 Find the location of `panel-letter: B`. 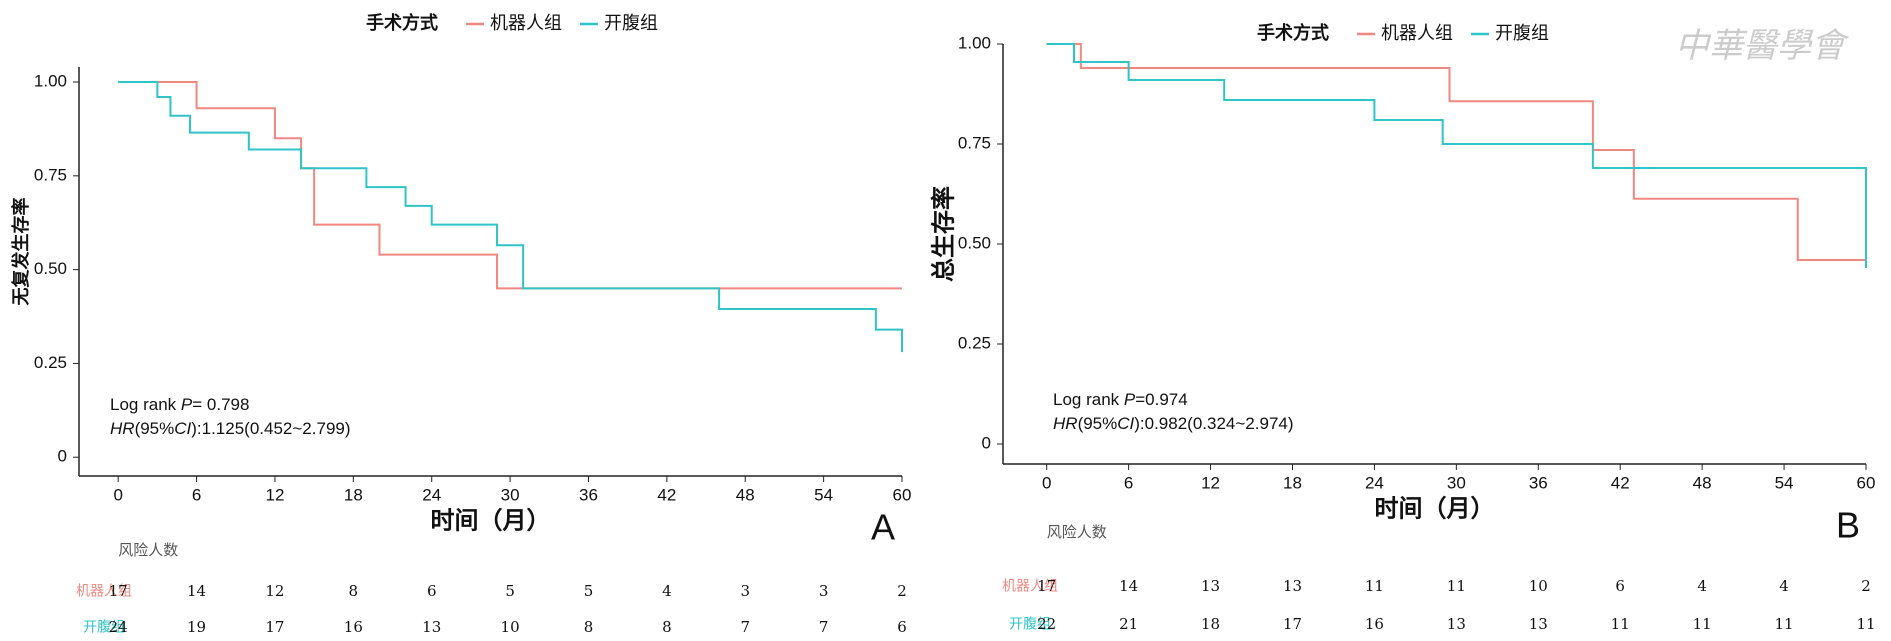

panel-letter: B is located at coordinates (1848, 525).